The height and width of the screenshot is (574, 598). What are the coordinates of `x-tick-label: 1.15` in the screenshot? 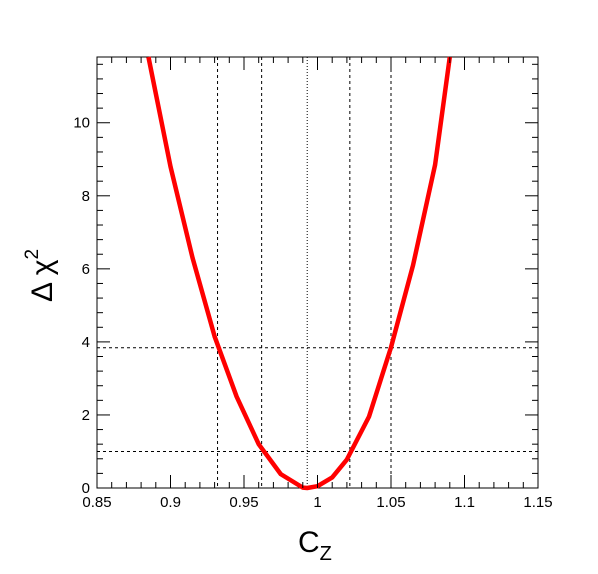 It's located at (537, 502).